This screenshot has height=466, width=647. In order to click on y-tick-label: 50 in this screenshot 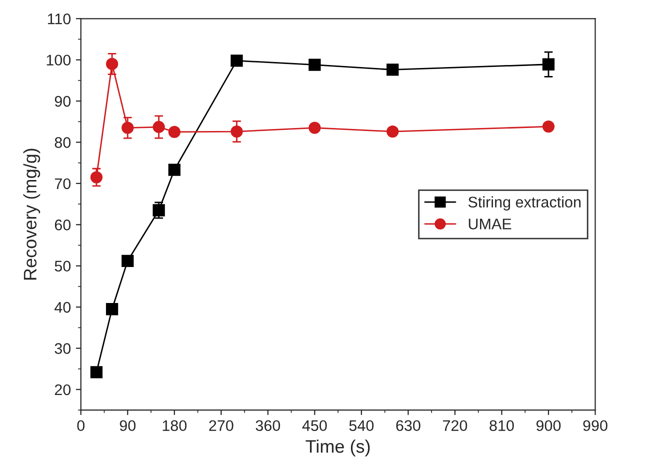, I will do `click(62, 266)`.